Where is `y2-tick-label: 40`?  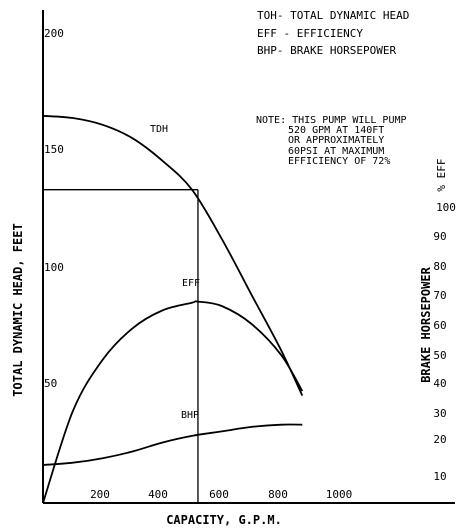 y2-tick-label: 40 is located at coordinates (439, 383).